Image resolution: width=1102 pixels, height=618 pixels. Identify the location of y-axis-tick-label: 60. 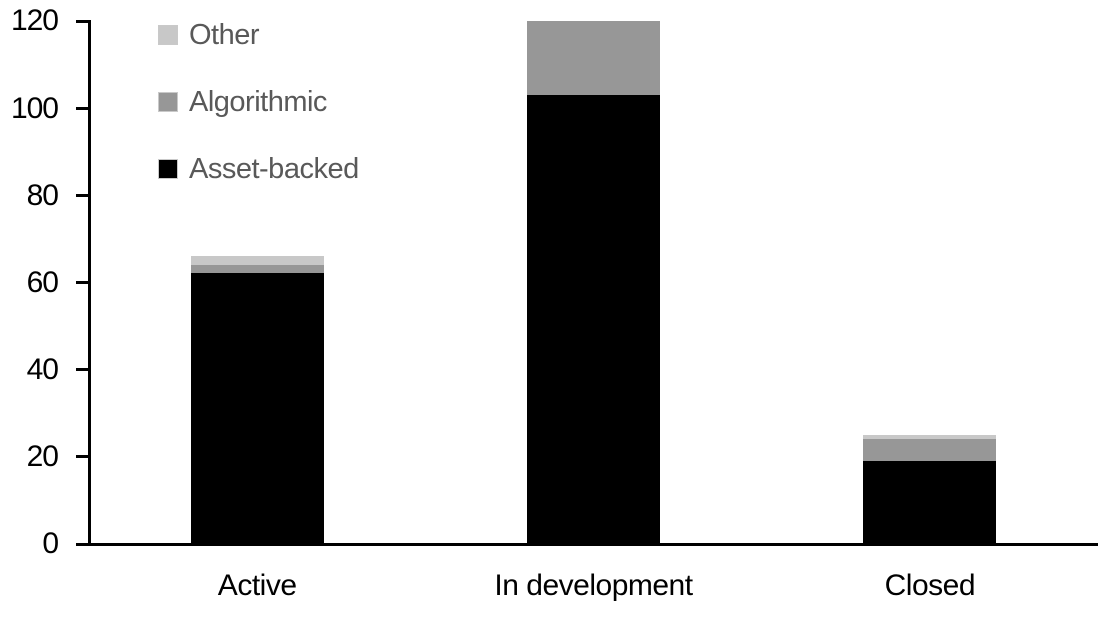
(42, 282).